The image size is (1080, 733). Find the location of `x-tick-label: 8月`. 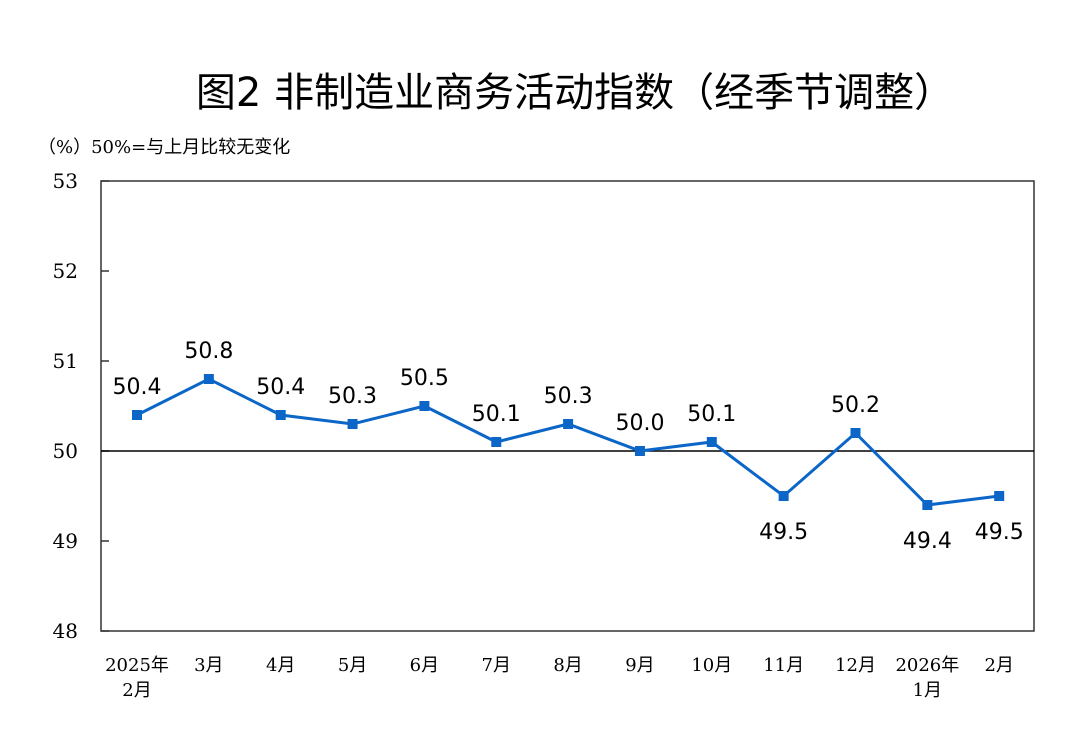

x-tick-label: 8月 is located at coordinates (567, 665).